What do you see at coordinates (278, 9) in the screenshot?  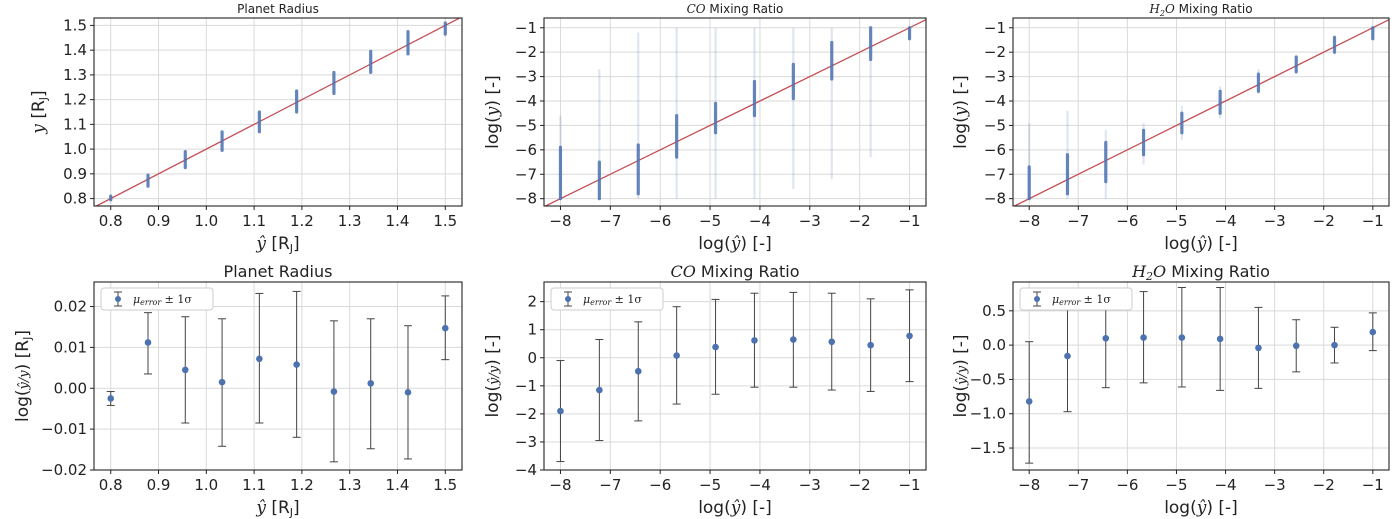 I see `chart-title: Planet Radius` at bounding box center [278, 9].